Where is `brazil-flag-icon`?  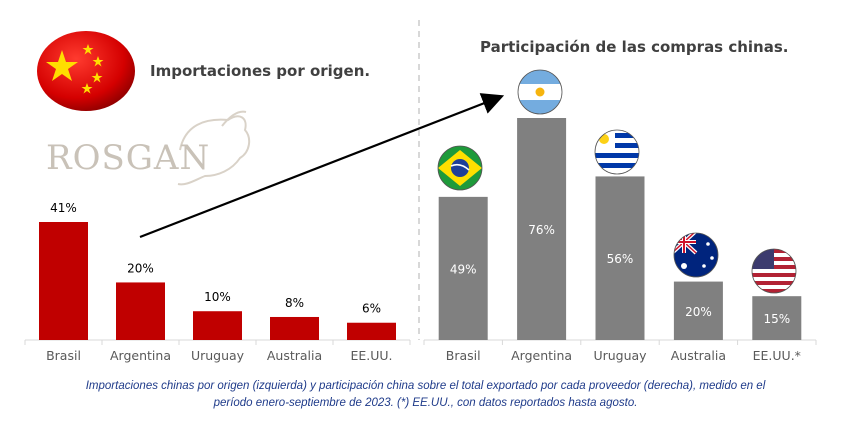 brazil-flag-icon is located at coordinates (460, 168).